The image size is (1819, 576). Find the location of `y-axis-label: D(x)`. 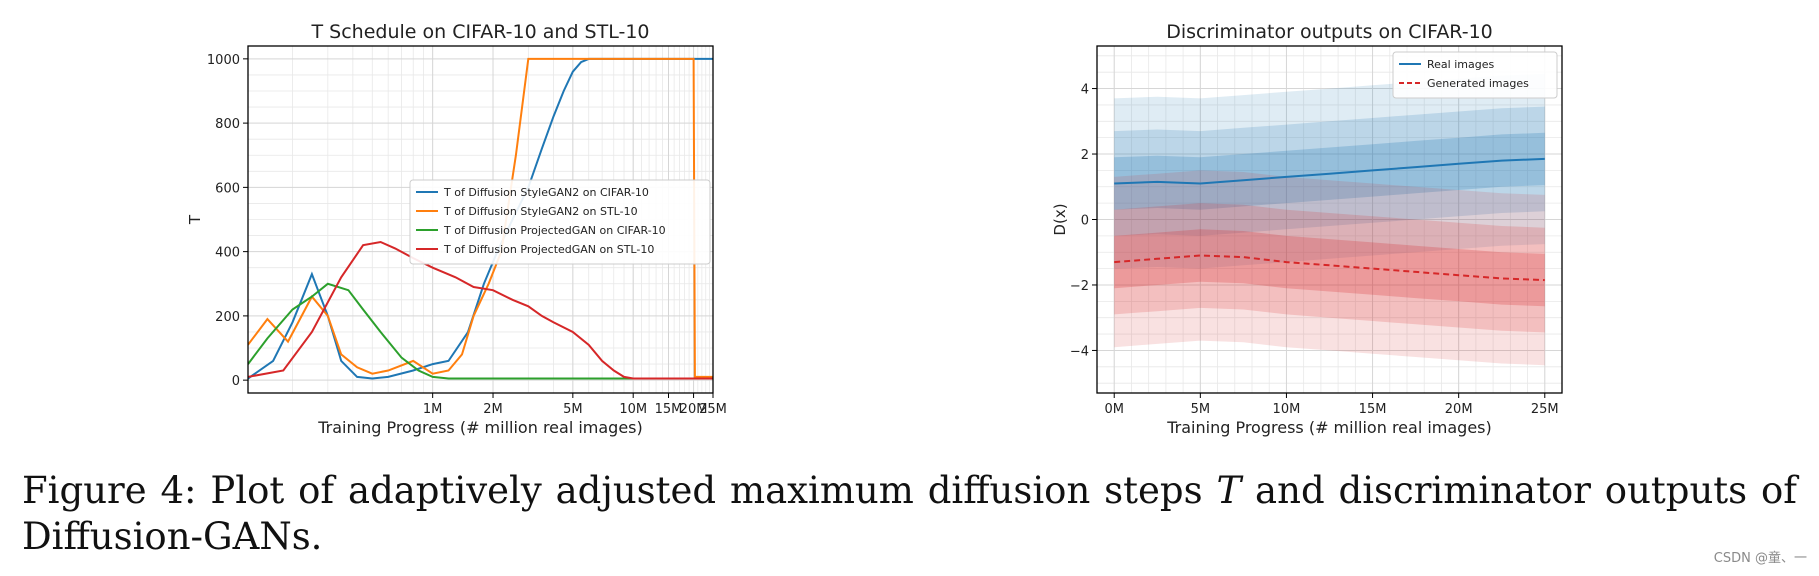

y-axis-label: D(x) is located at coordinates (1060, 219).